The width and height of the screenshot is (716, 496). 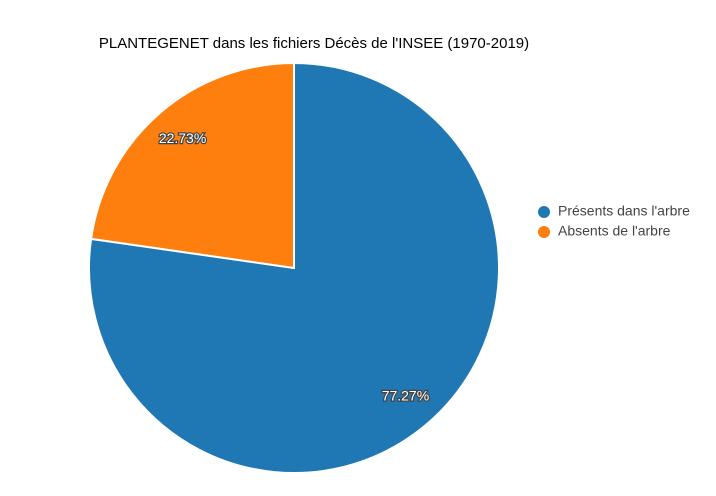 I want to click on data-label: 77.27%, so click(x=405, y=395).